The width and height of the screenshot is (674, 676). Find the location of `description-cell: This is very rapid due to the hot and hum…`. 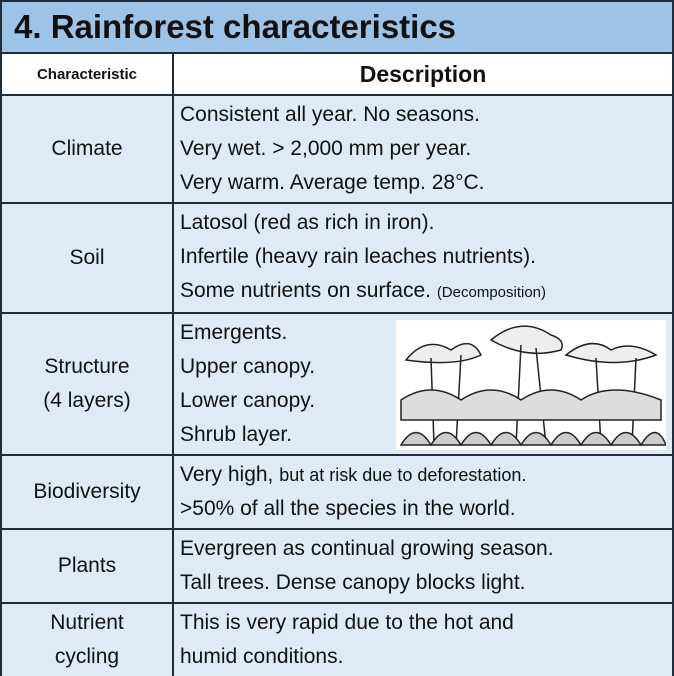

description-cell: This is very rapid due to the hot and hum… is located at coordinates (422, 639).